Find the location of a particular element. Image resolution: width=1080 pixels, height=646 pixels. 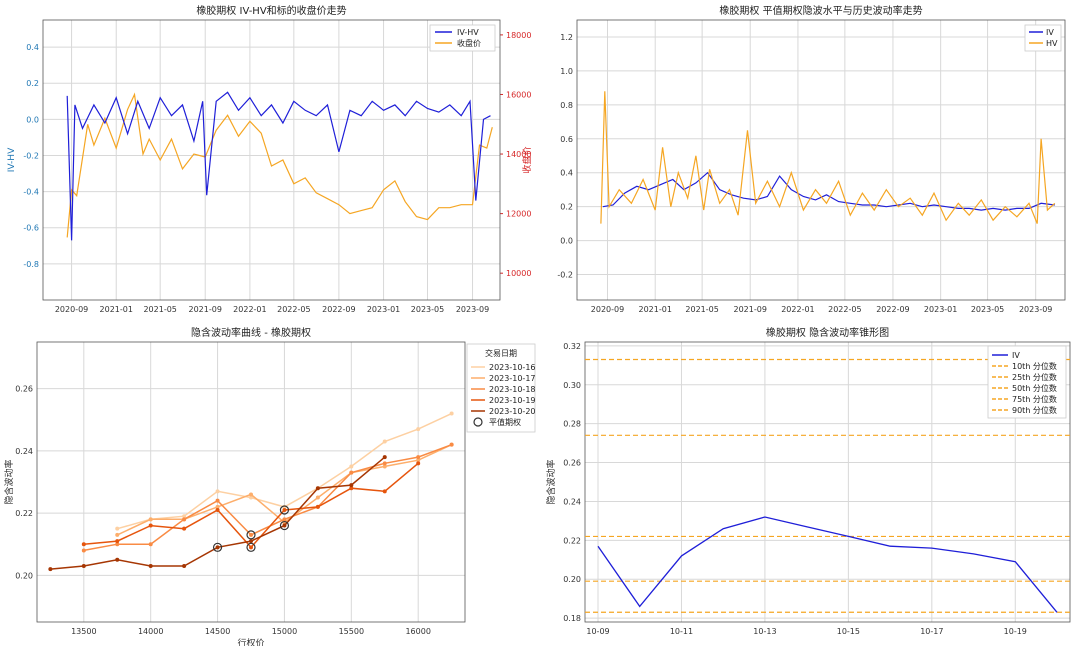

chart-title: 橡胶期权 隐含波动率锥形图 is located at coordinates (827, 332).